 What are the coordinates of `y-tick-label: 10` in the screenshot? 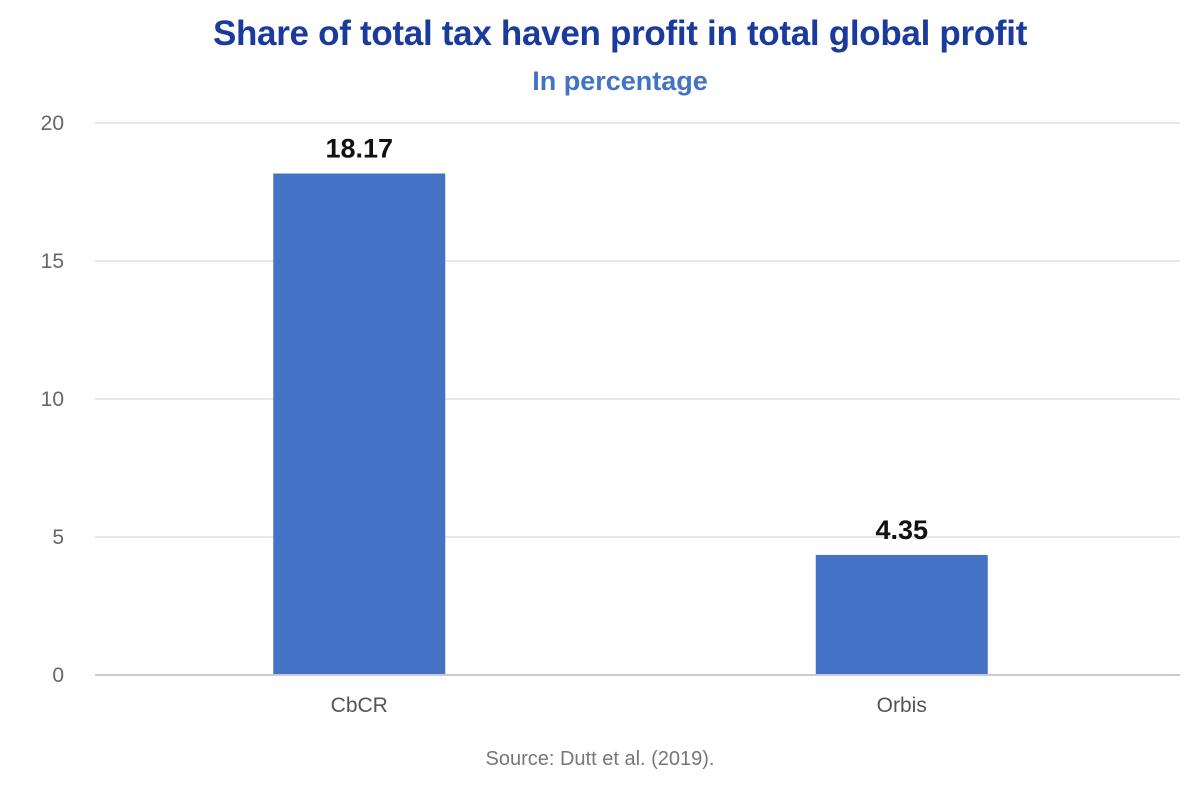 It's located at (52, 399).